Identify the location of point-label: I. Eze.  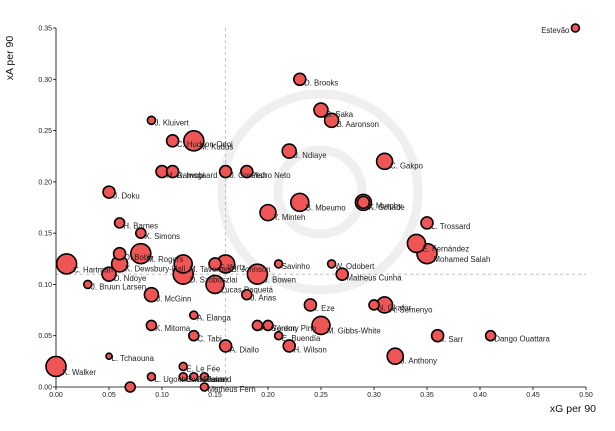
(325, 308).